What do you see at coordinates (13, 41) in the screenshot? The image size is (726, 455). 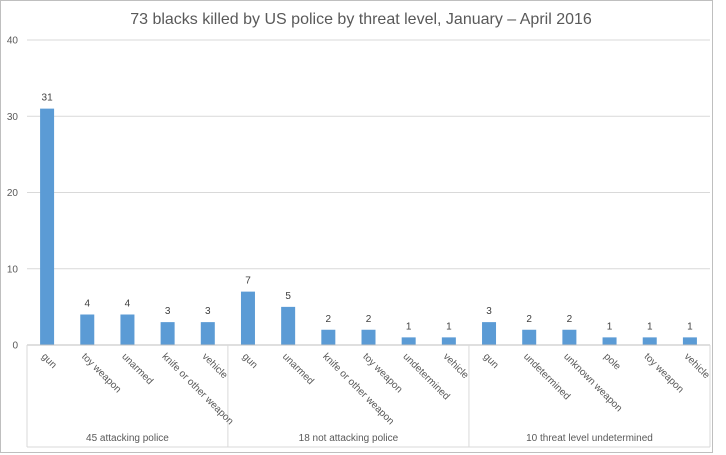 I see `y-tick-label: 40` at bounding box center [13, 41].